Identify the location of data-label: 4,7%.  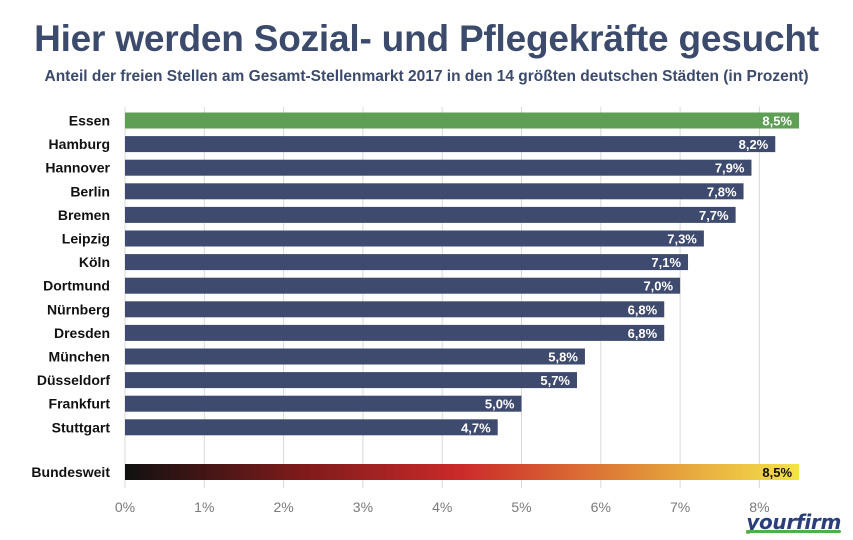
(476, 427).